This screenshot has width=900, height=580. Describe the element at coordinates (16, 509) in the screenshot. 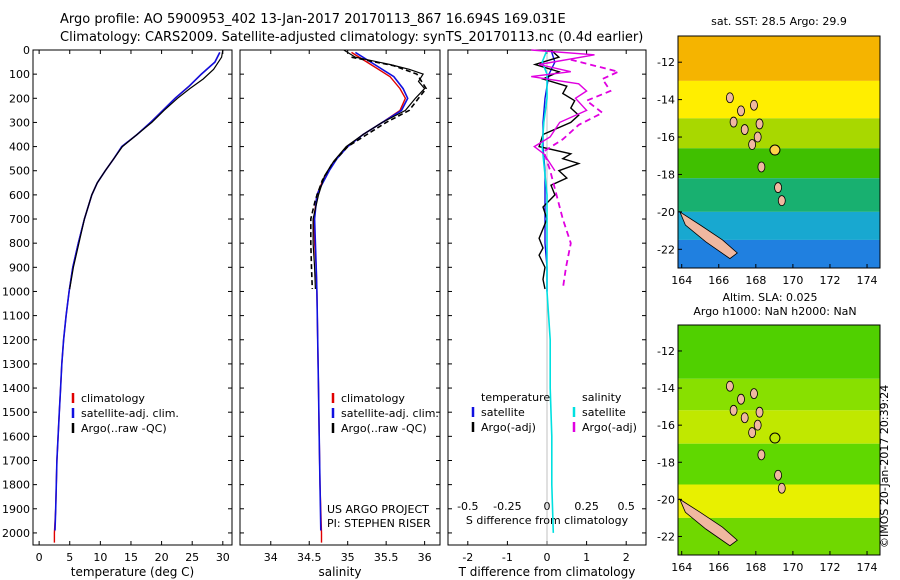

I see `depth-tick-label: 1900` at that location.